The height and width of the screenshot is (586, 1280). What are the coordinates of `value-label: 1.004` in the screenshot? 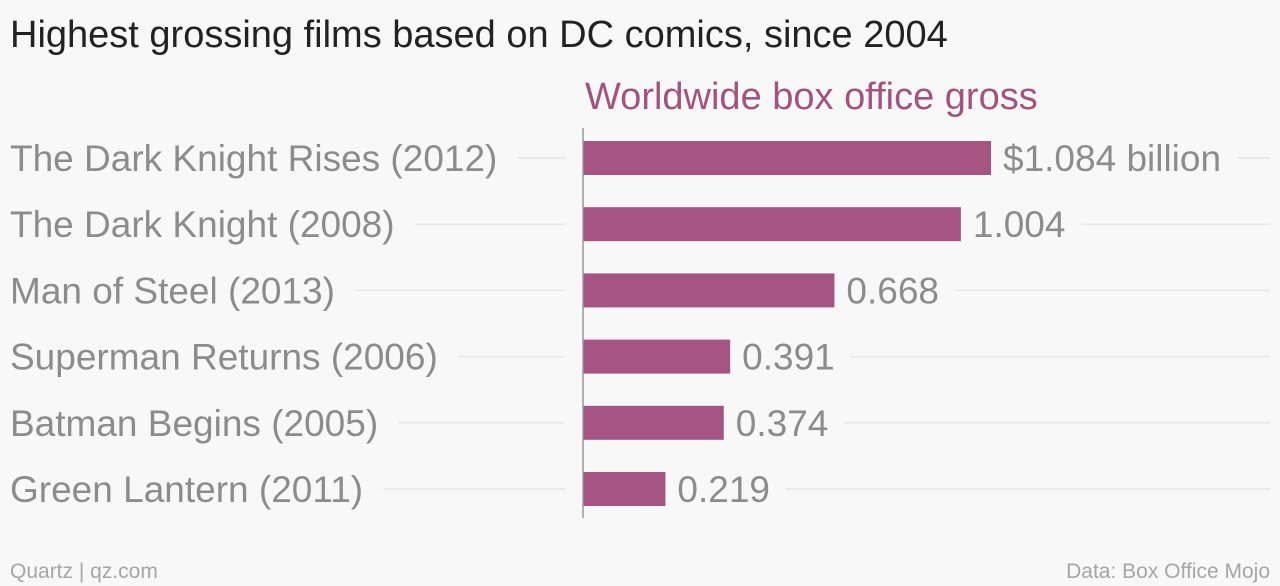 It's located at (1019, 224).